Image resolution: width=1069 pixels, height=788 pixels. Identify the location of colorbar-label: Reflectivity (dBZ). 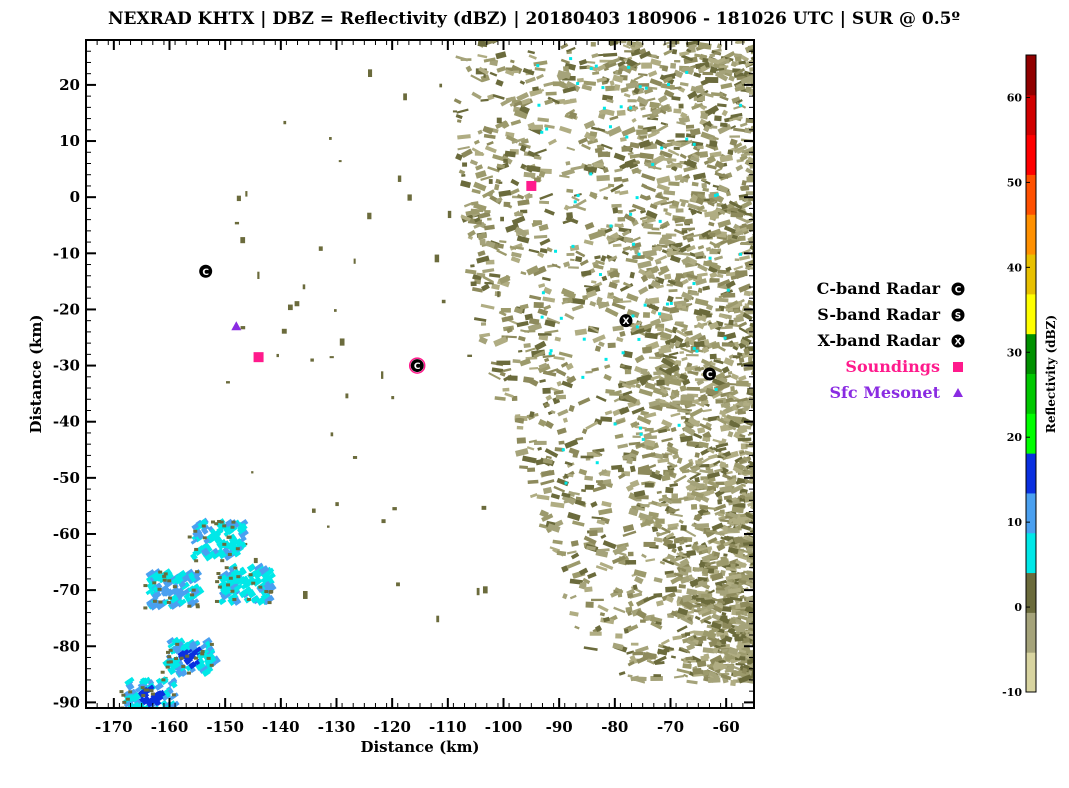
(1051, 374).